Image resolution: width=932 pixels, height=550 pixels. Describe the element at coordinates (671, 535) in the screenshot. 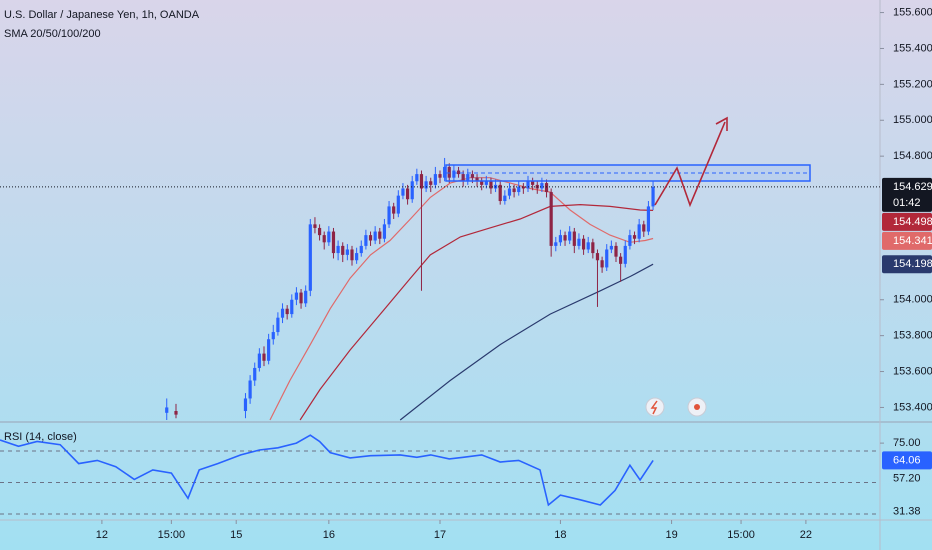

I see `x-tick-label: 19` at that location.